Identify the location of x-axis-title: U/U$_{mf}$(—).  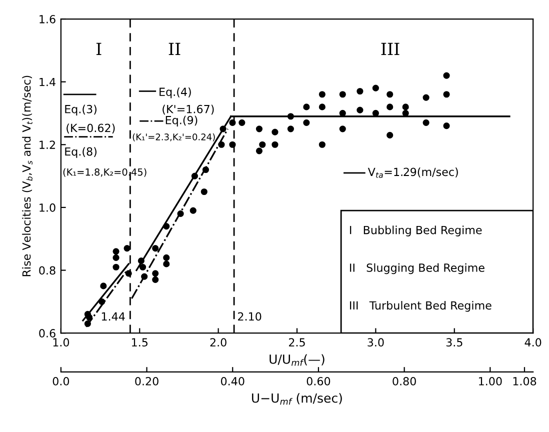
(297, 360).